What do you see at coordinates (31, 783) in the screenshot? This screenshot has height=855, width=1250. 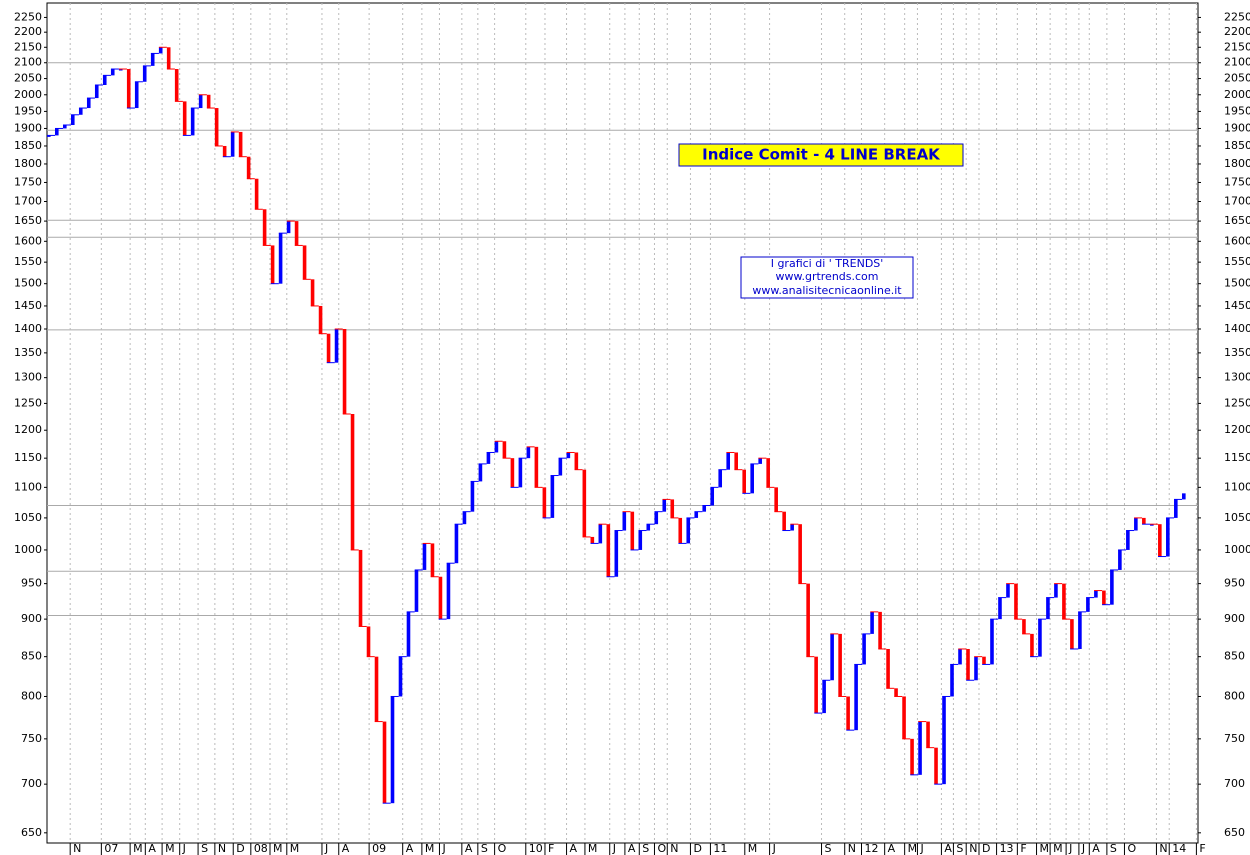 I see `y-tick-label: 700` at bounding box center [31, 783].